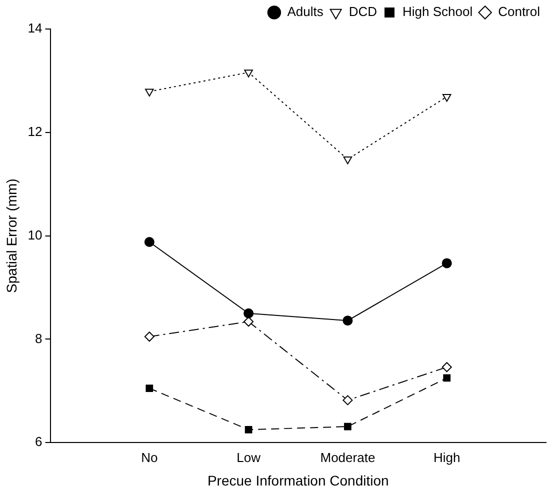 The image size is (552, 498). I want to click on y-tick-label: 6, so click(38, 442).